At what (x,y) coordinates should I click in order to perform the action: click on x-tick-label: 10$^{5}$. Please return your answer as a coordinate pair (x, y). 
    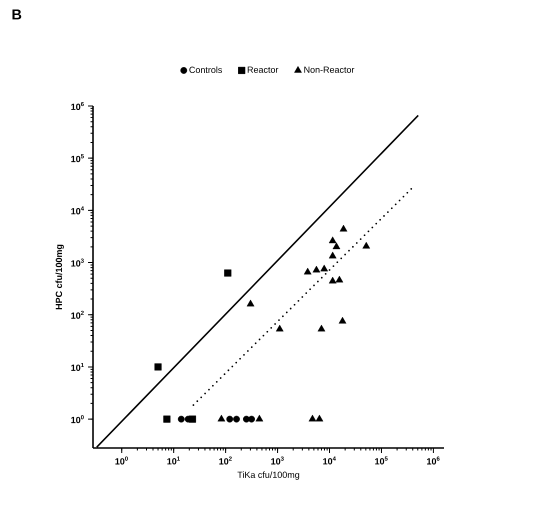
    Looking at the image, I should click on (381, 460).